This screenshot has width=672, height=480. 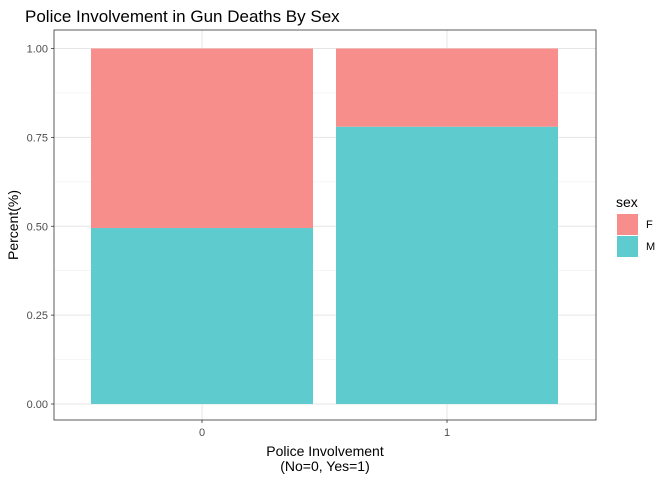 I want to click on bar-1-F, so click(x=447, y=87).